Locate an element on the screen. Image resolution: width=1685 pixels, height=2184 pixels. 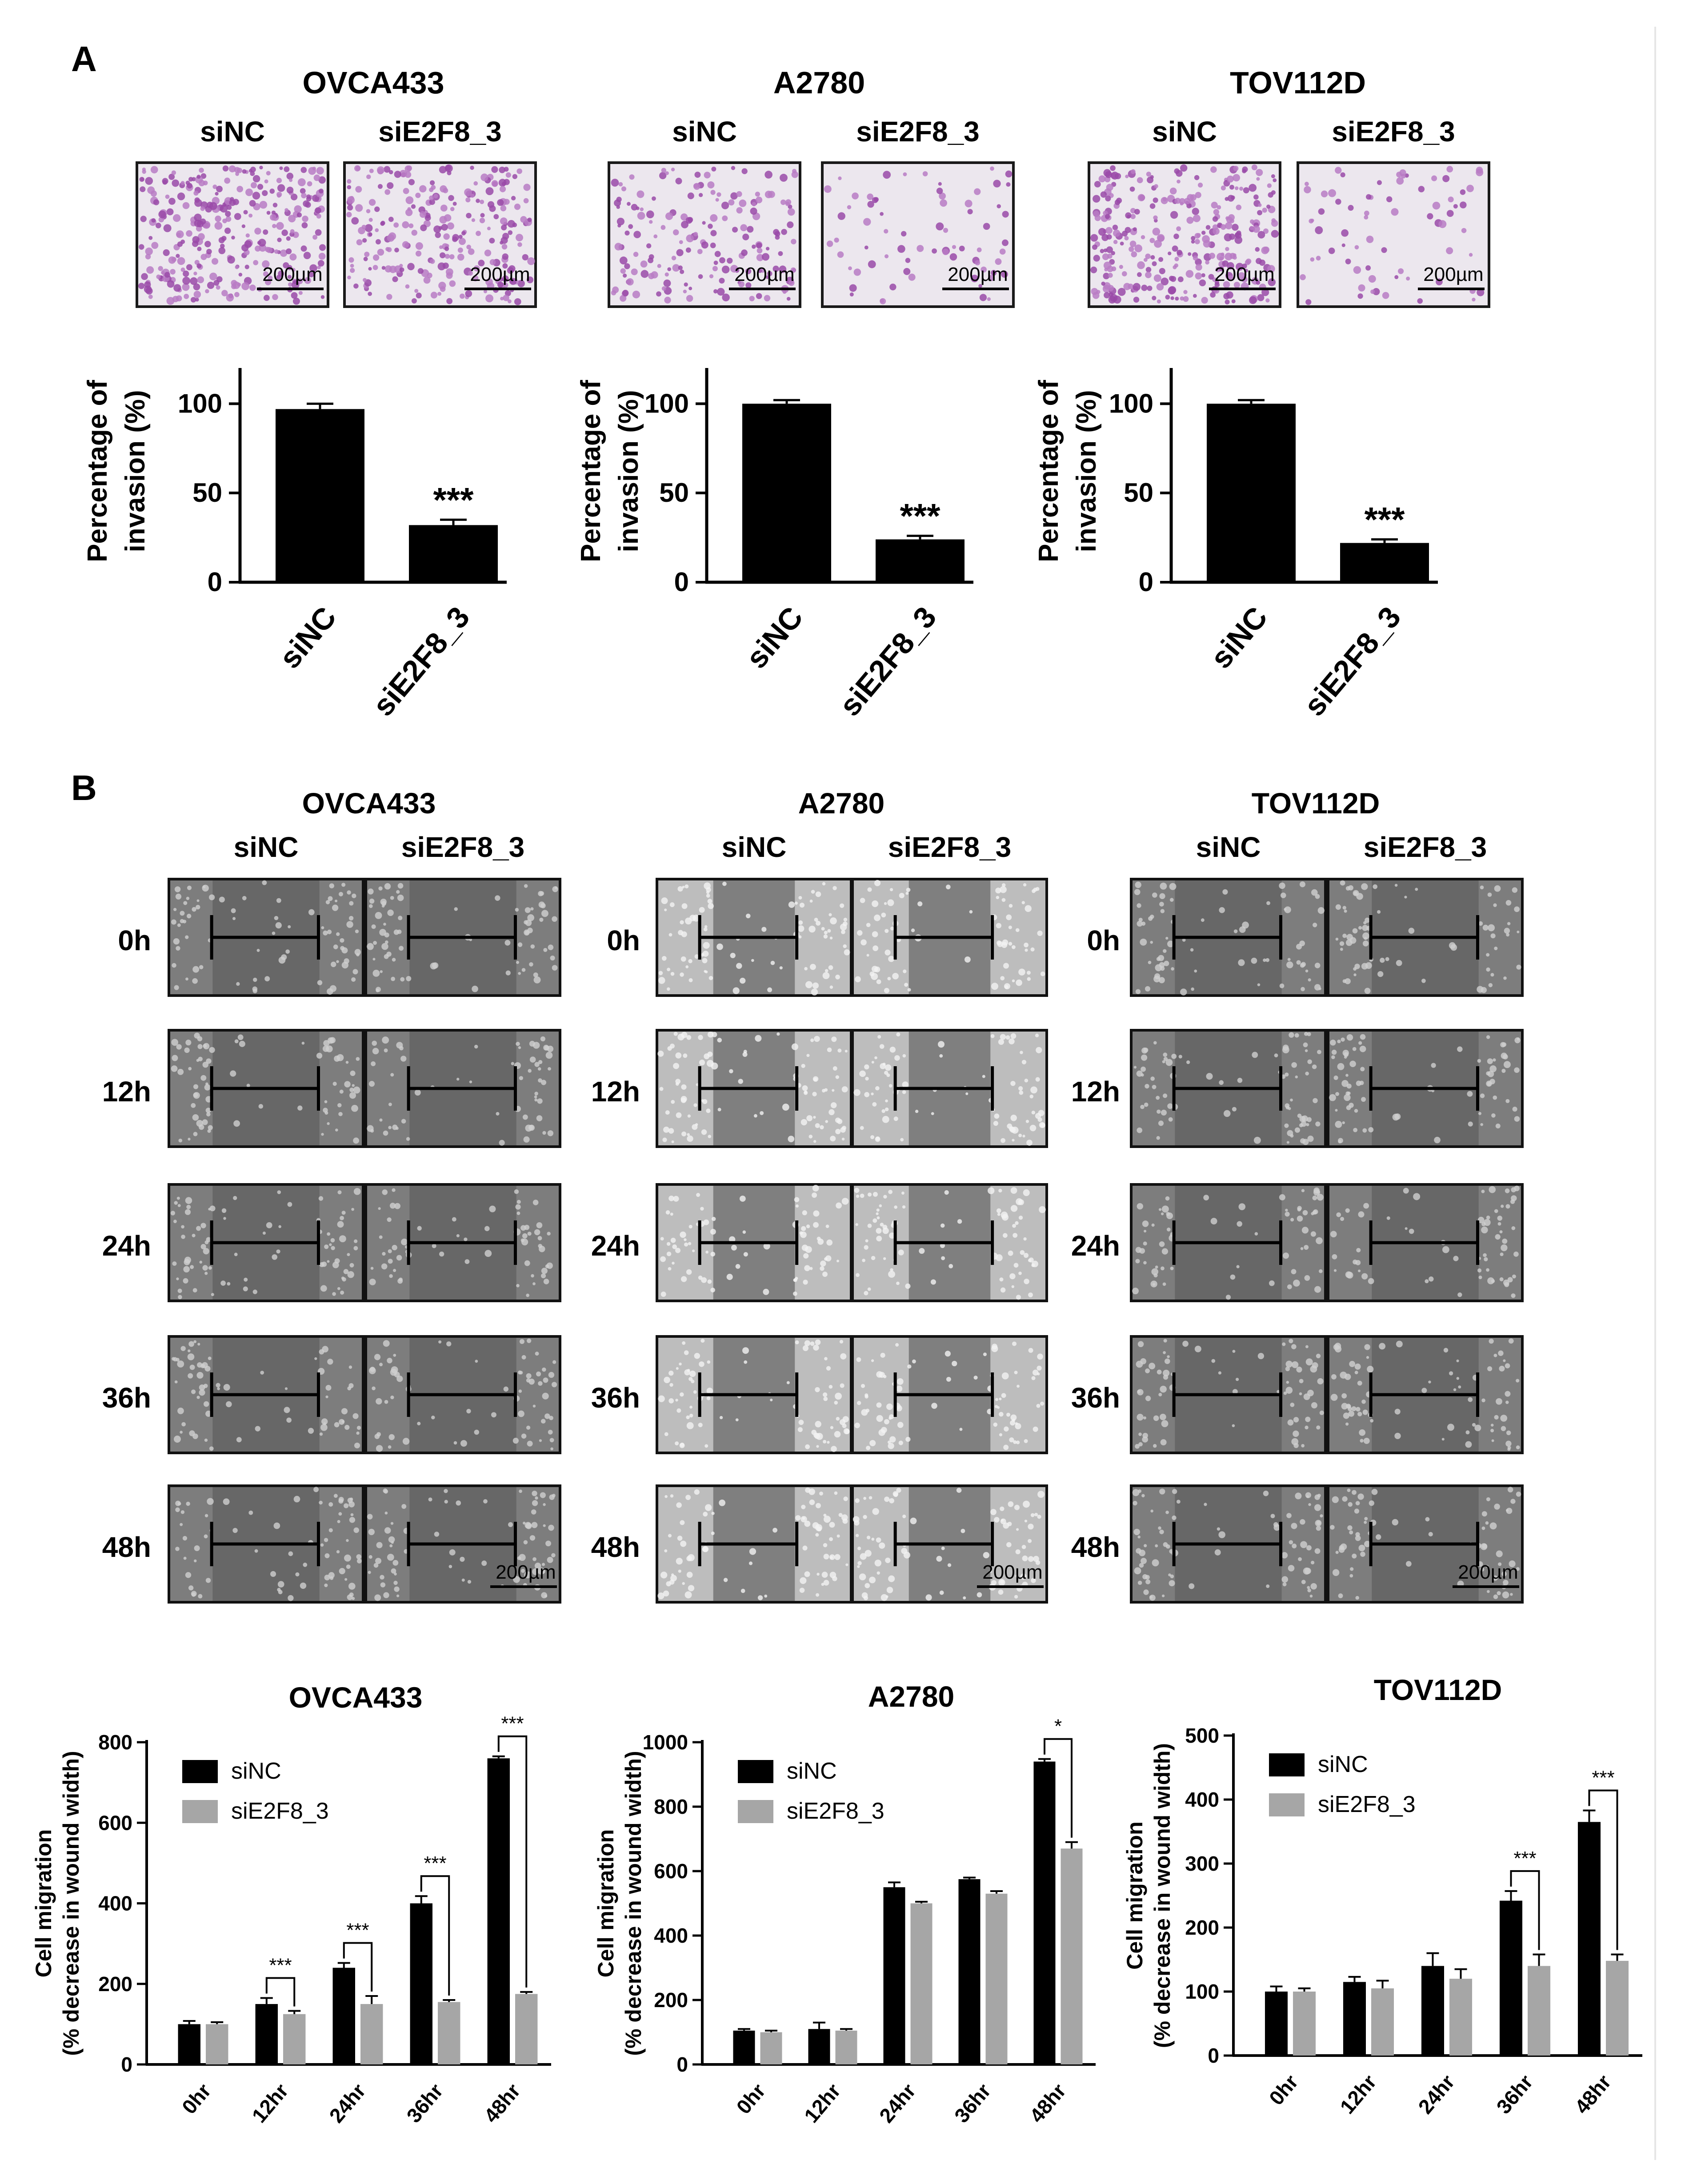
panel-b-title-2: TOV112D is located at coordinates (1316, 803).